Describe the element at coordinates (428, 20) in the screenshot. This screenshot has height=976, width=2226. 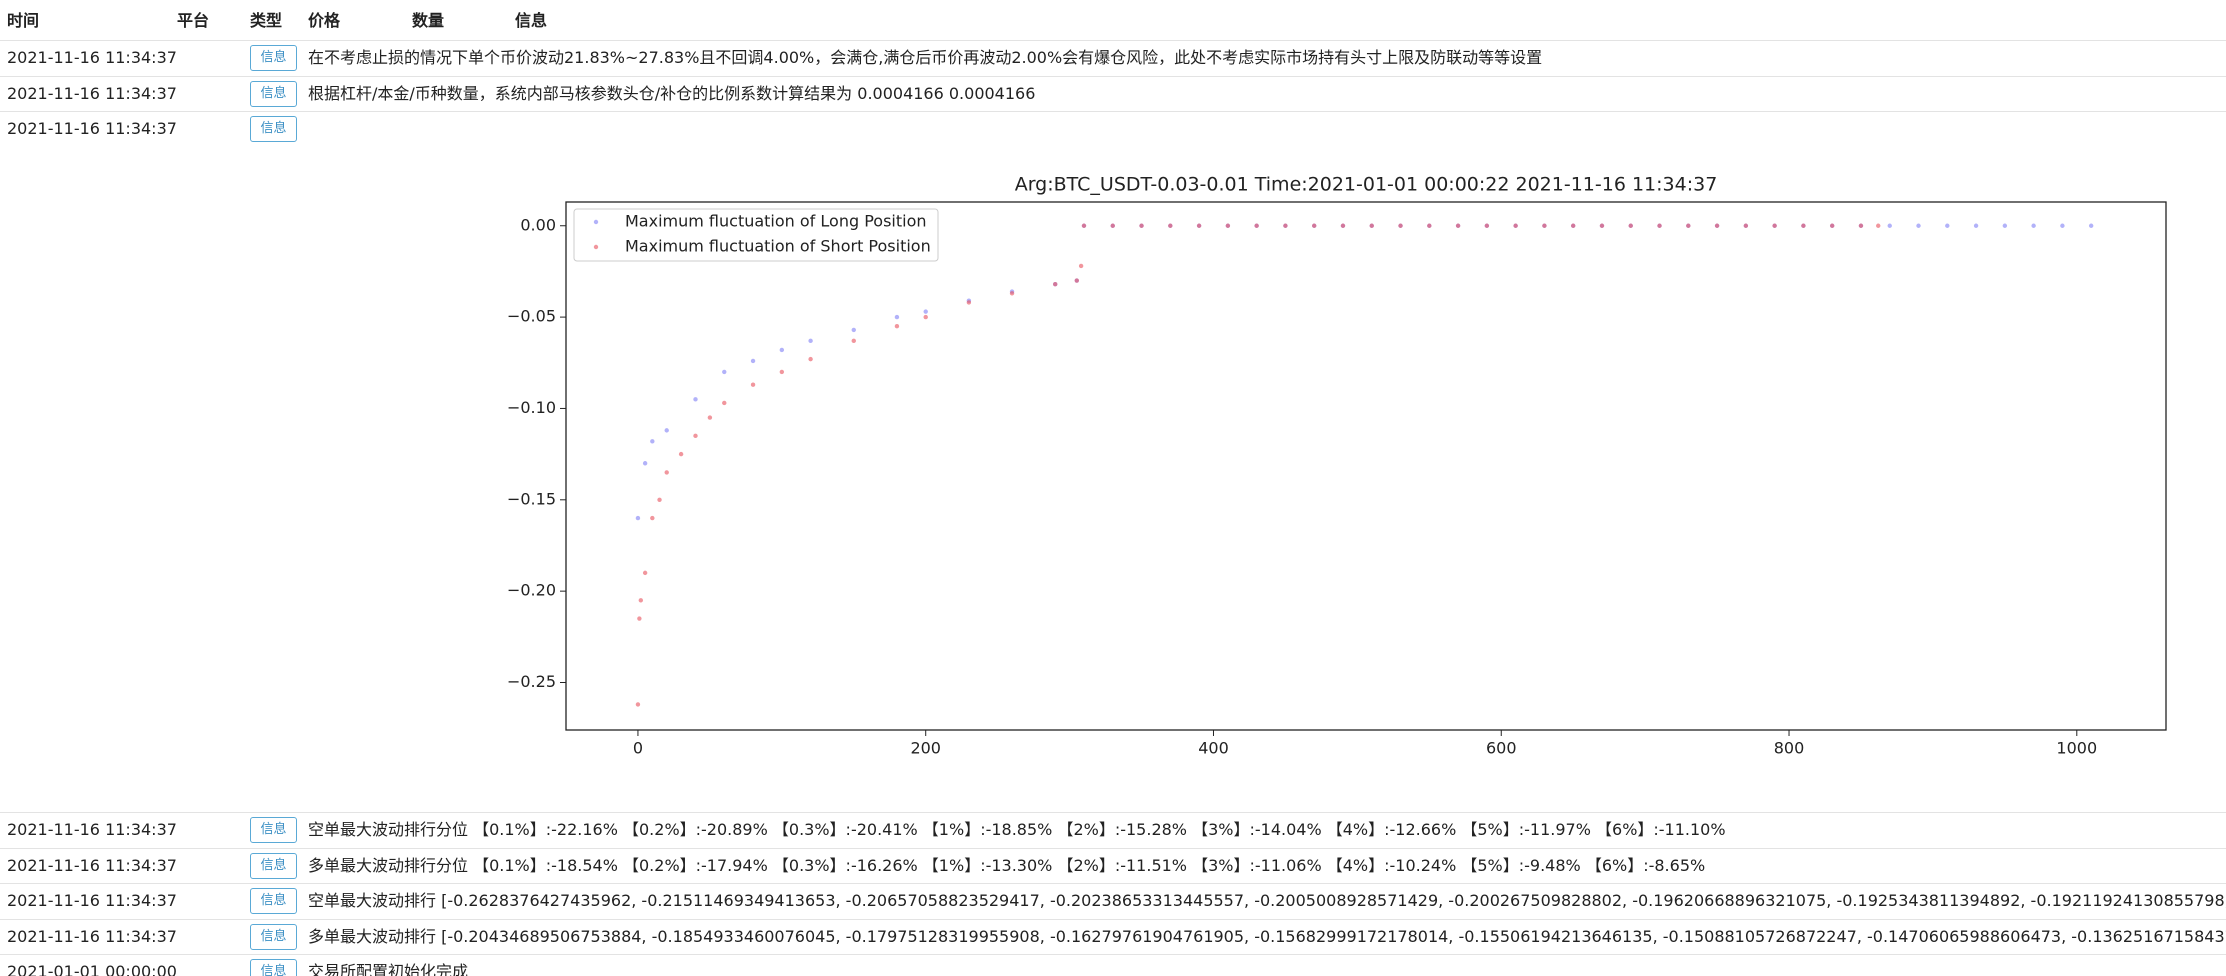
I see `column-header: 数量` at that location.